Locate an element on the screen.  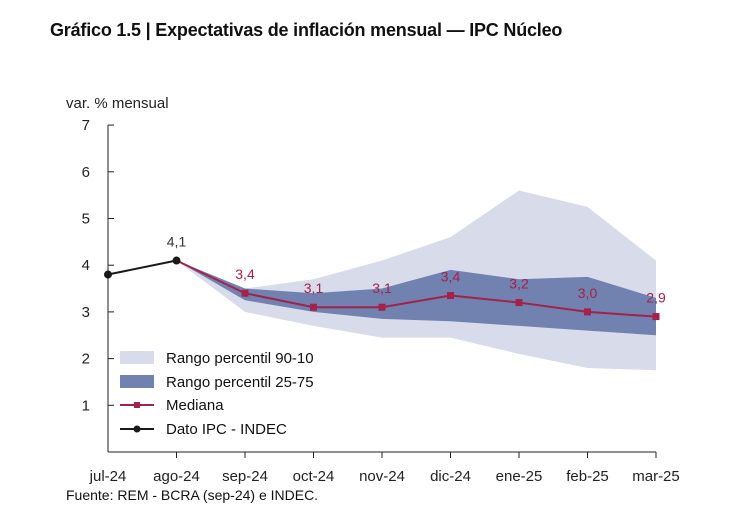
legend-label-indec: Dato IPC - INDEC is located at coordinates (226, 429).